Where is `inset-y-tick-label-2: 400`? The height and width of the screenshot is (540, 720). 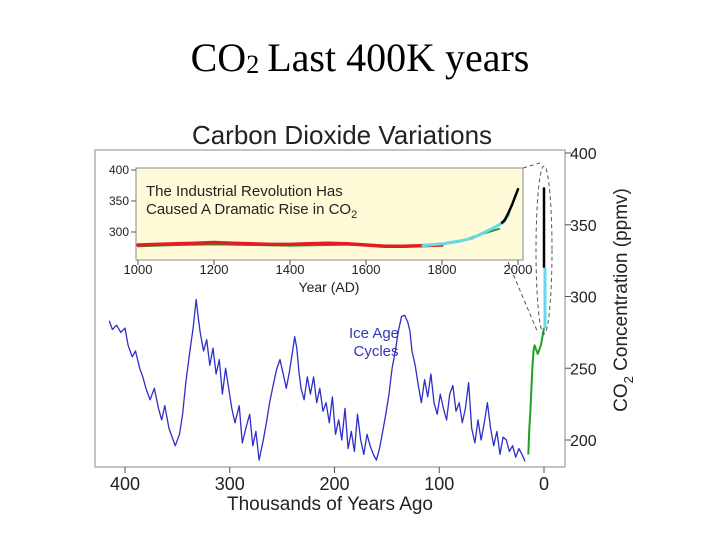
inset-y-tick-label-2: 400 is located at coordinates (119, 170).